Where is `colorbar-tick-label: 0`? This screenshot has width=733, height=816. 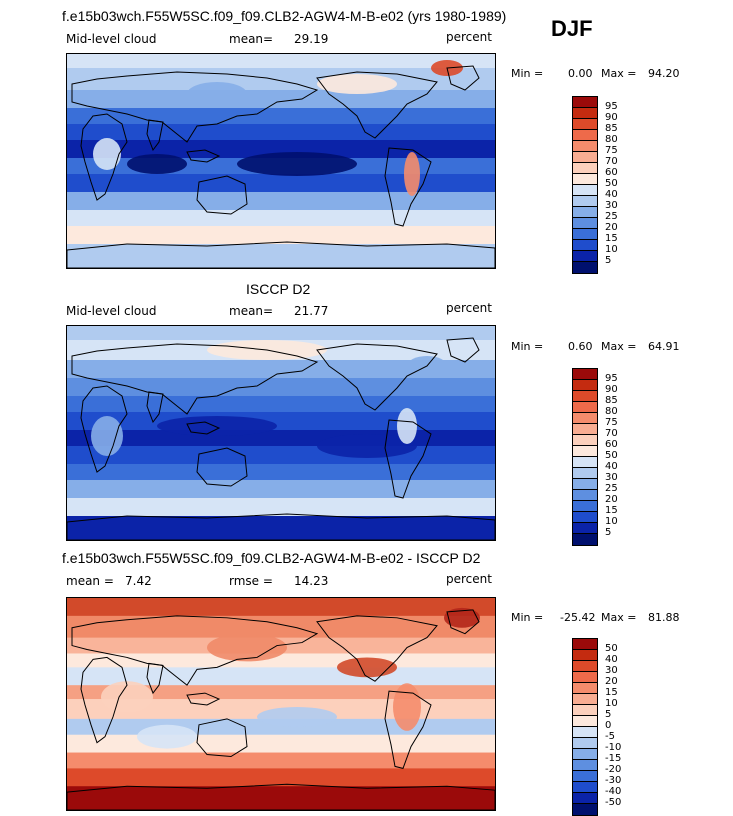
colorbar-tick-label: 0 is located at coordinates (608, 725).